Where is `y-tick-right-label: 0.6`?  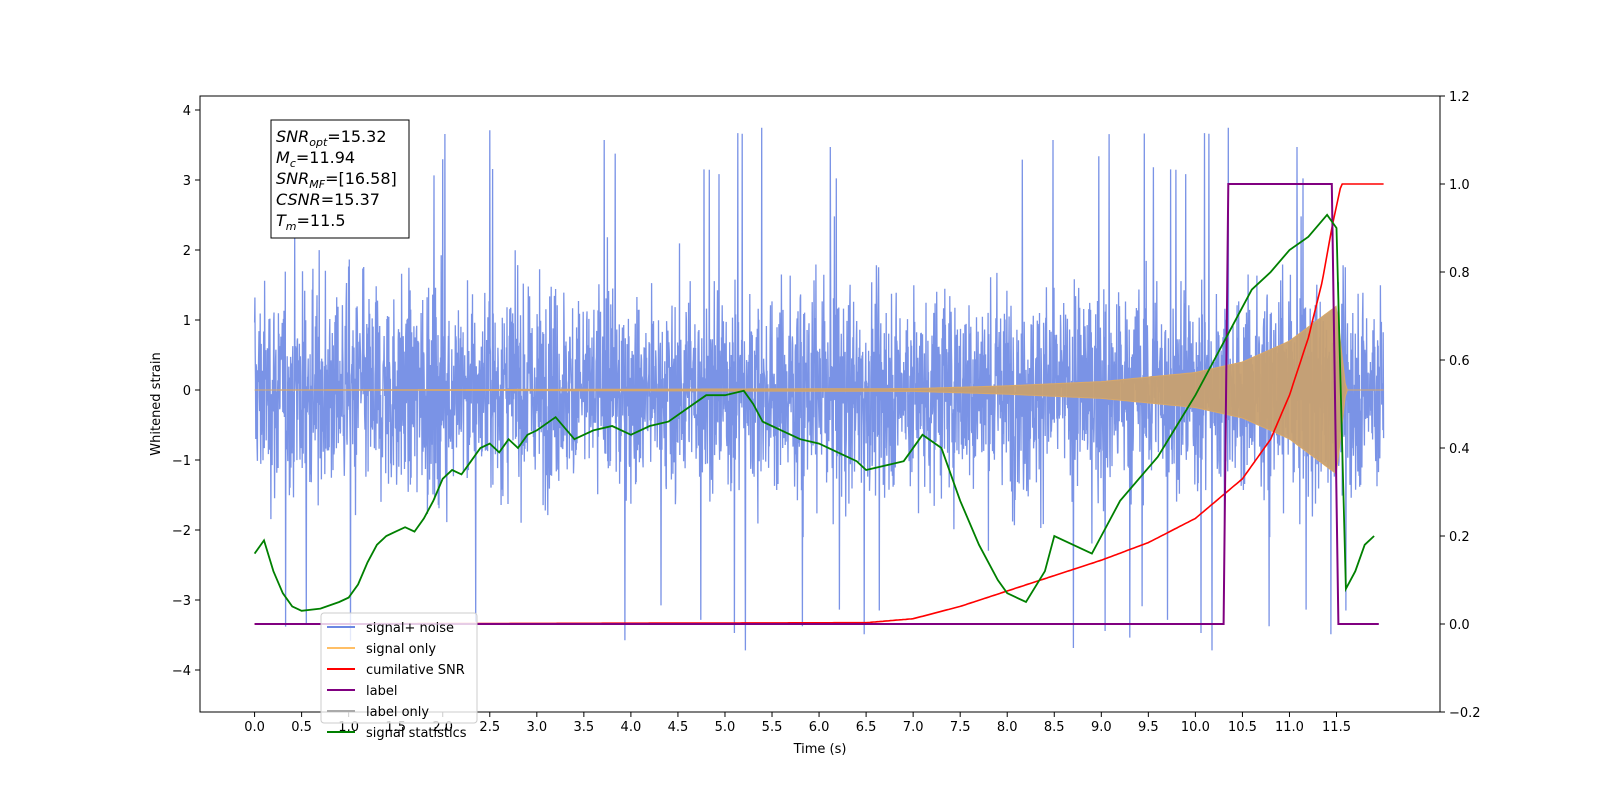 y-tick-right-label: 0.6 is located at coordinates (1459, 361).